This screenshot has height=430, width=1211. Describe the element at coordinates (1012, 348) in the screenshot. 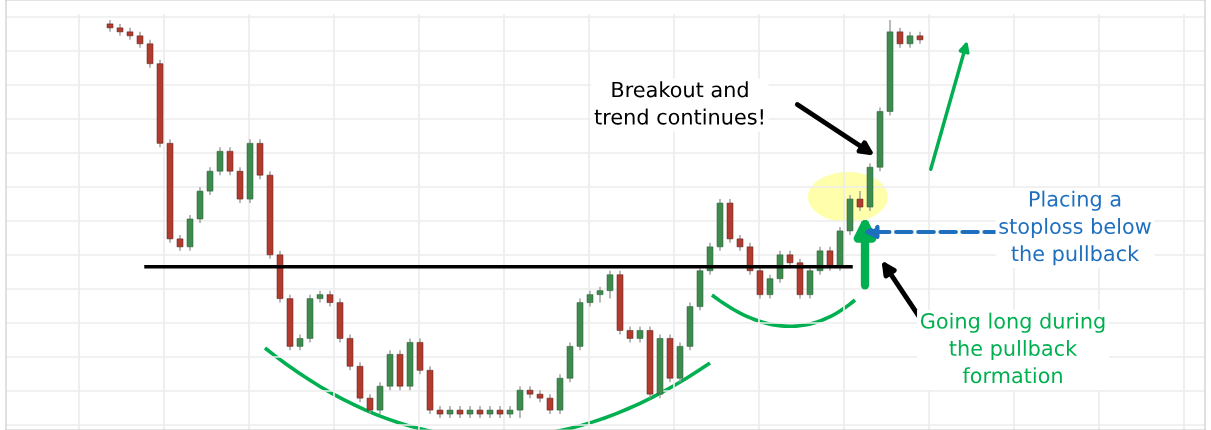

I see `annotation: Going long during the pullback formation` at that location.